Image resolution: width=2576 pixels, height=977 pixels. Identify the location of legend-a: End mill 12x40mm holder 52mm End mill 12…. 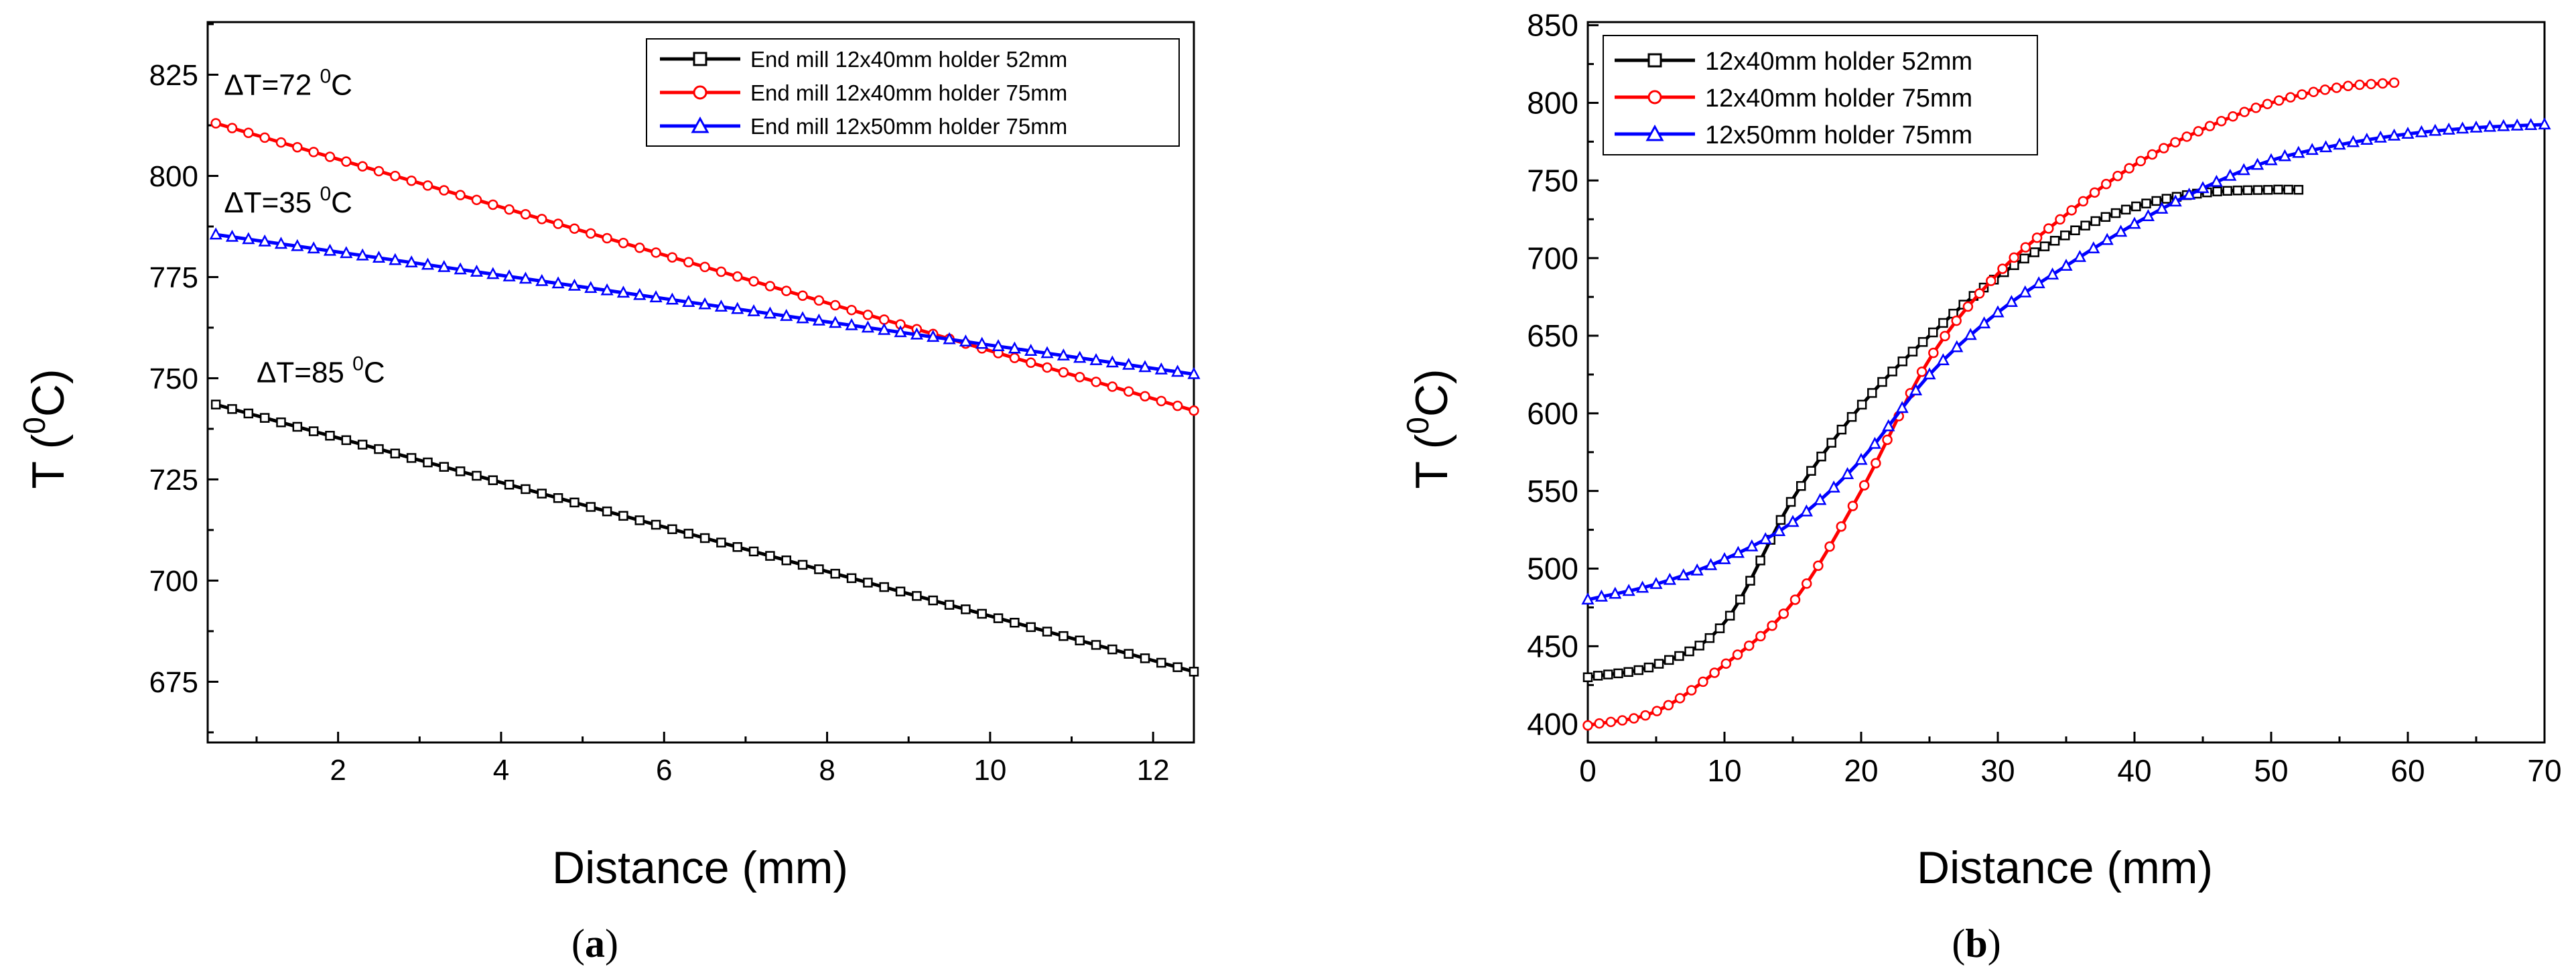
(913, 92).